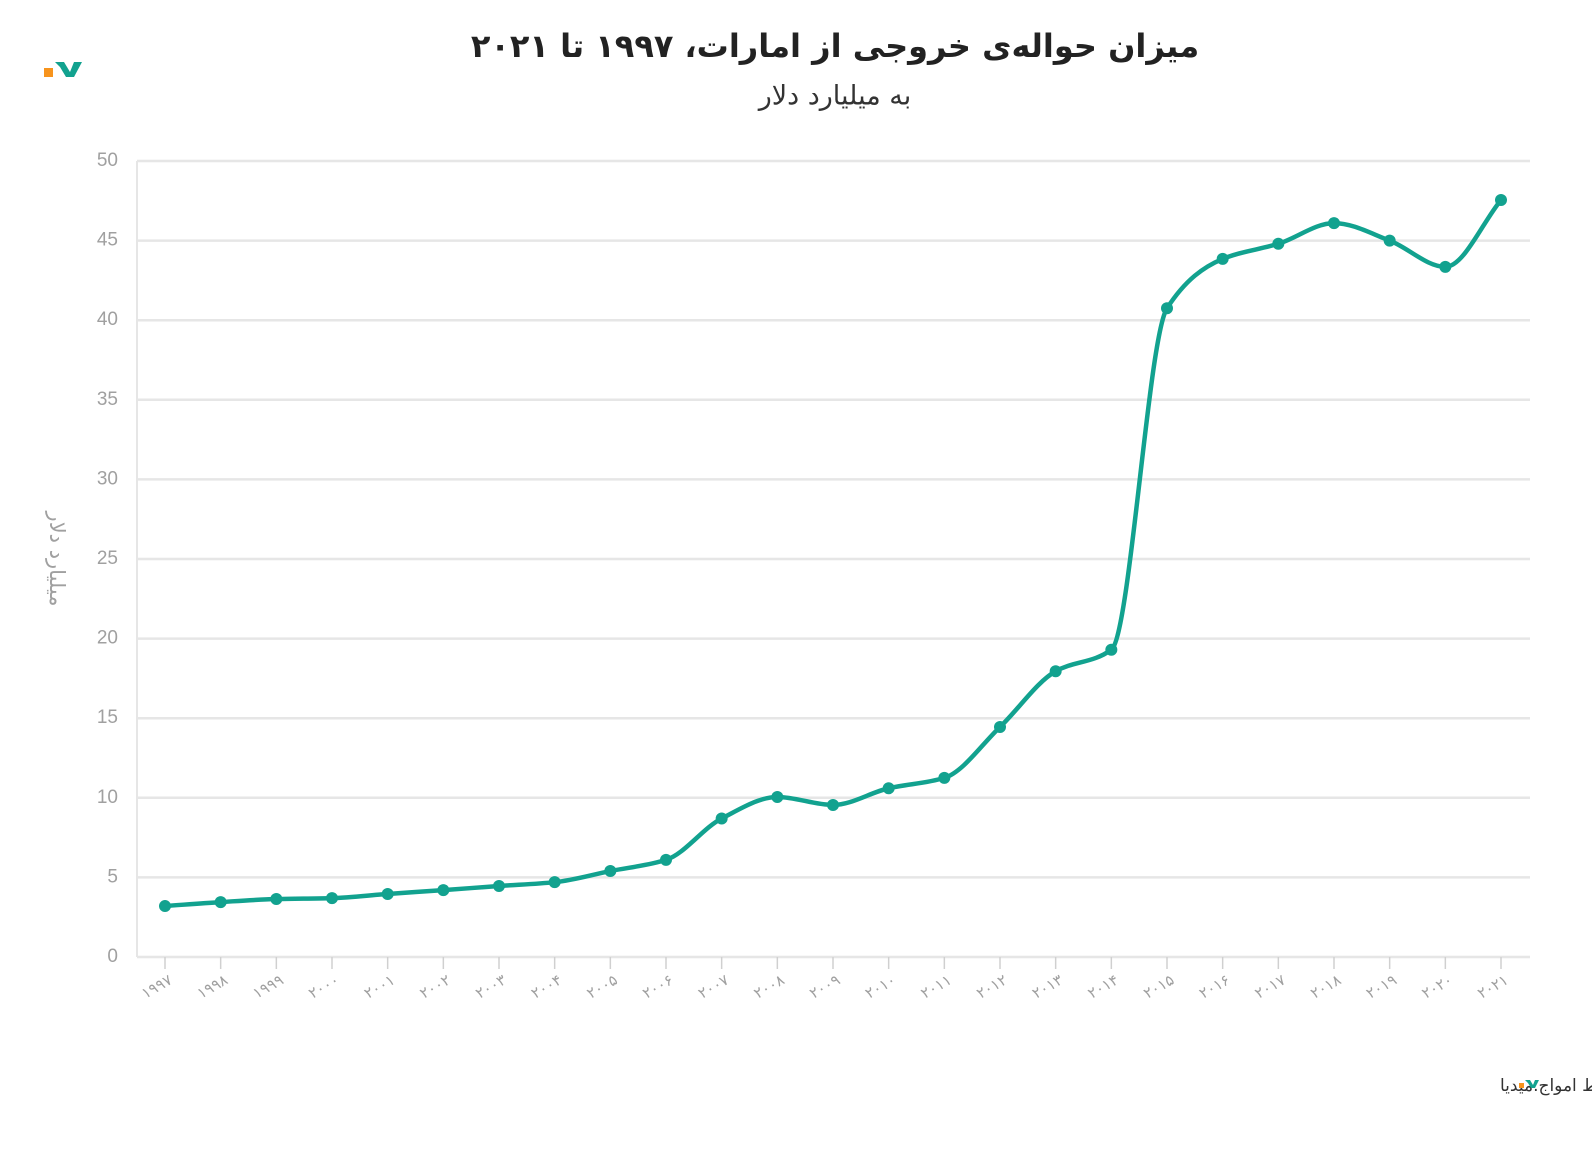 This screenshot has width=1592, height=1150. I want to click on x-tick-label: ۱۹۹۸, so click(212, 987).